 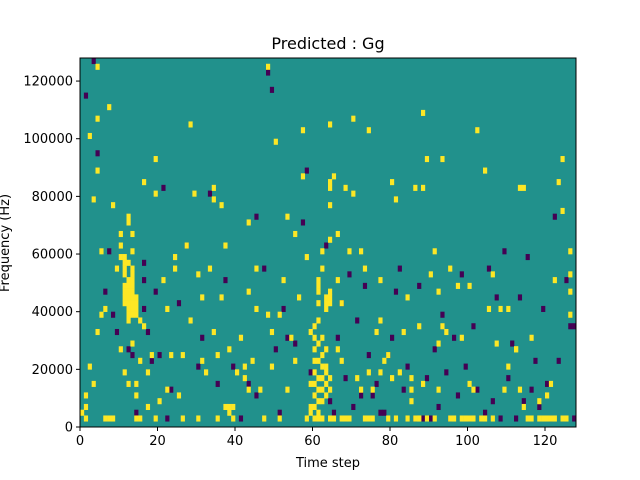 I want to click on x-tick-label: 80, so click(x=390, y=441).